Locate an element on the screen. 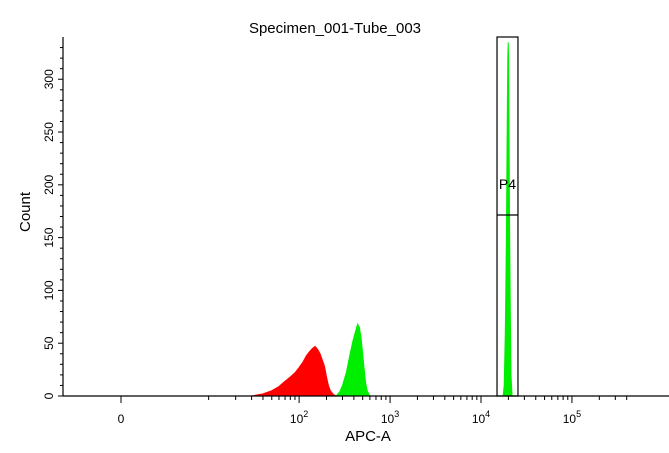  y-tick-label: 300 is located at coordinates (49, 79).